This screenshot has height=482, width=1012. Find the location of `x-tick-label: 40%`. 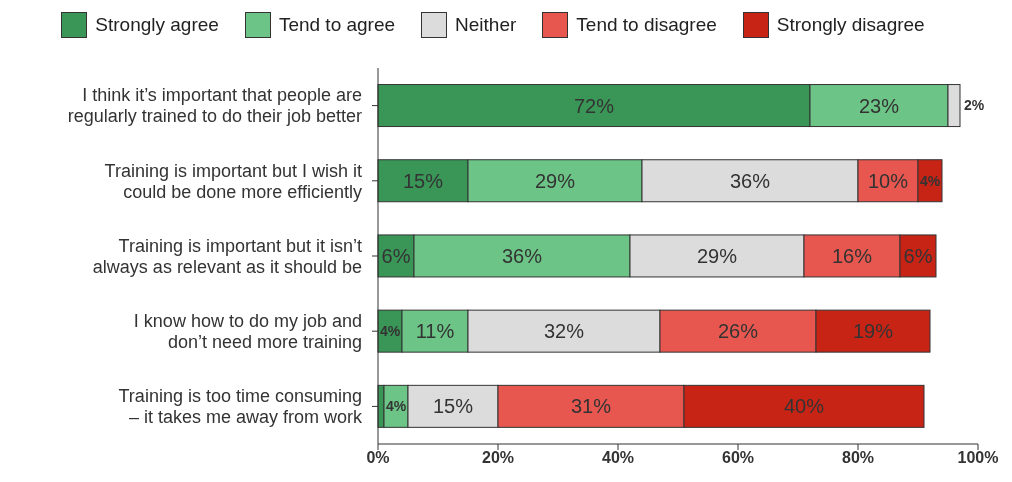

x-tick-label: 40% is located at coordinates (618, 458).